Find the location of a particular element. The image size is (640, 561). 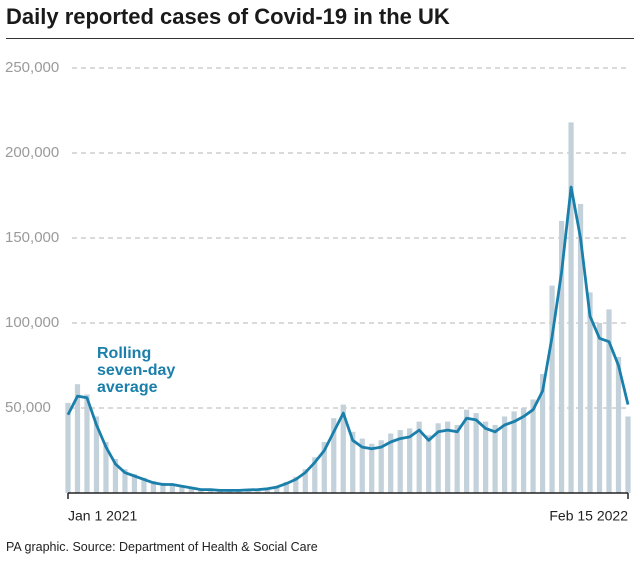

y-tick-label: 50,000 is located at coordinates (28, 407).